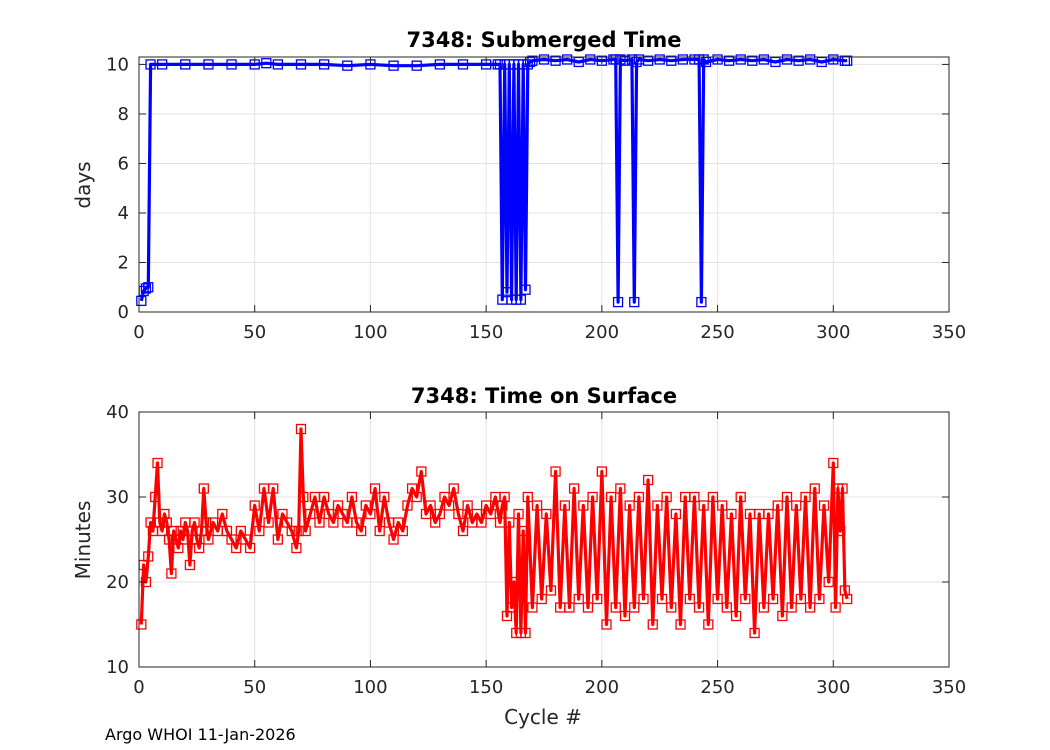 Image resolution: width=1050 pixels, height=750 pixels. What do you see at coordinates (117, 667) in the screenshot?
I see `surface-time-ytick-label: 10` at bounding box center [117, 667].